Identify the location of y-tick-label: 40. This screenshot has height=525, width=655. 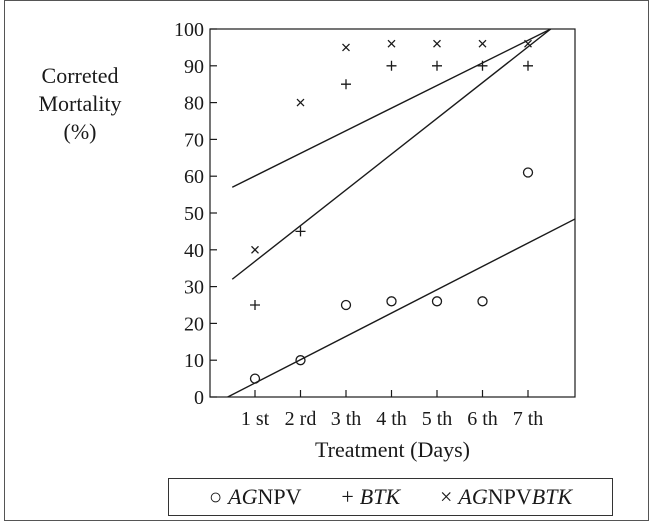
(194, 251).